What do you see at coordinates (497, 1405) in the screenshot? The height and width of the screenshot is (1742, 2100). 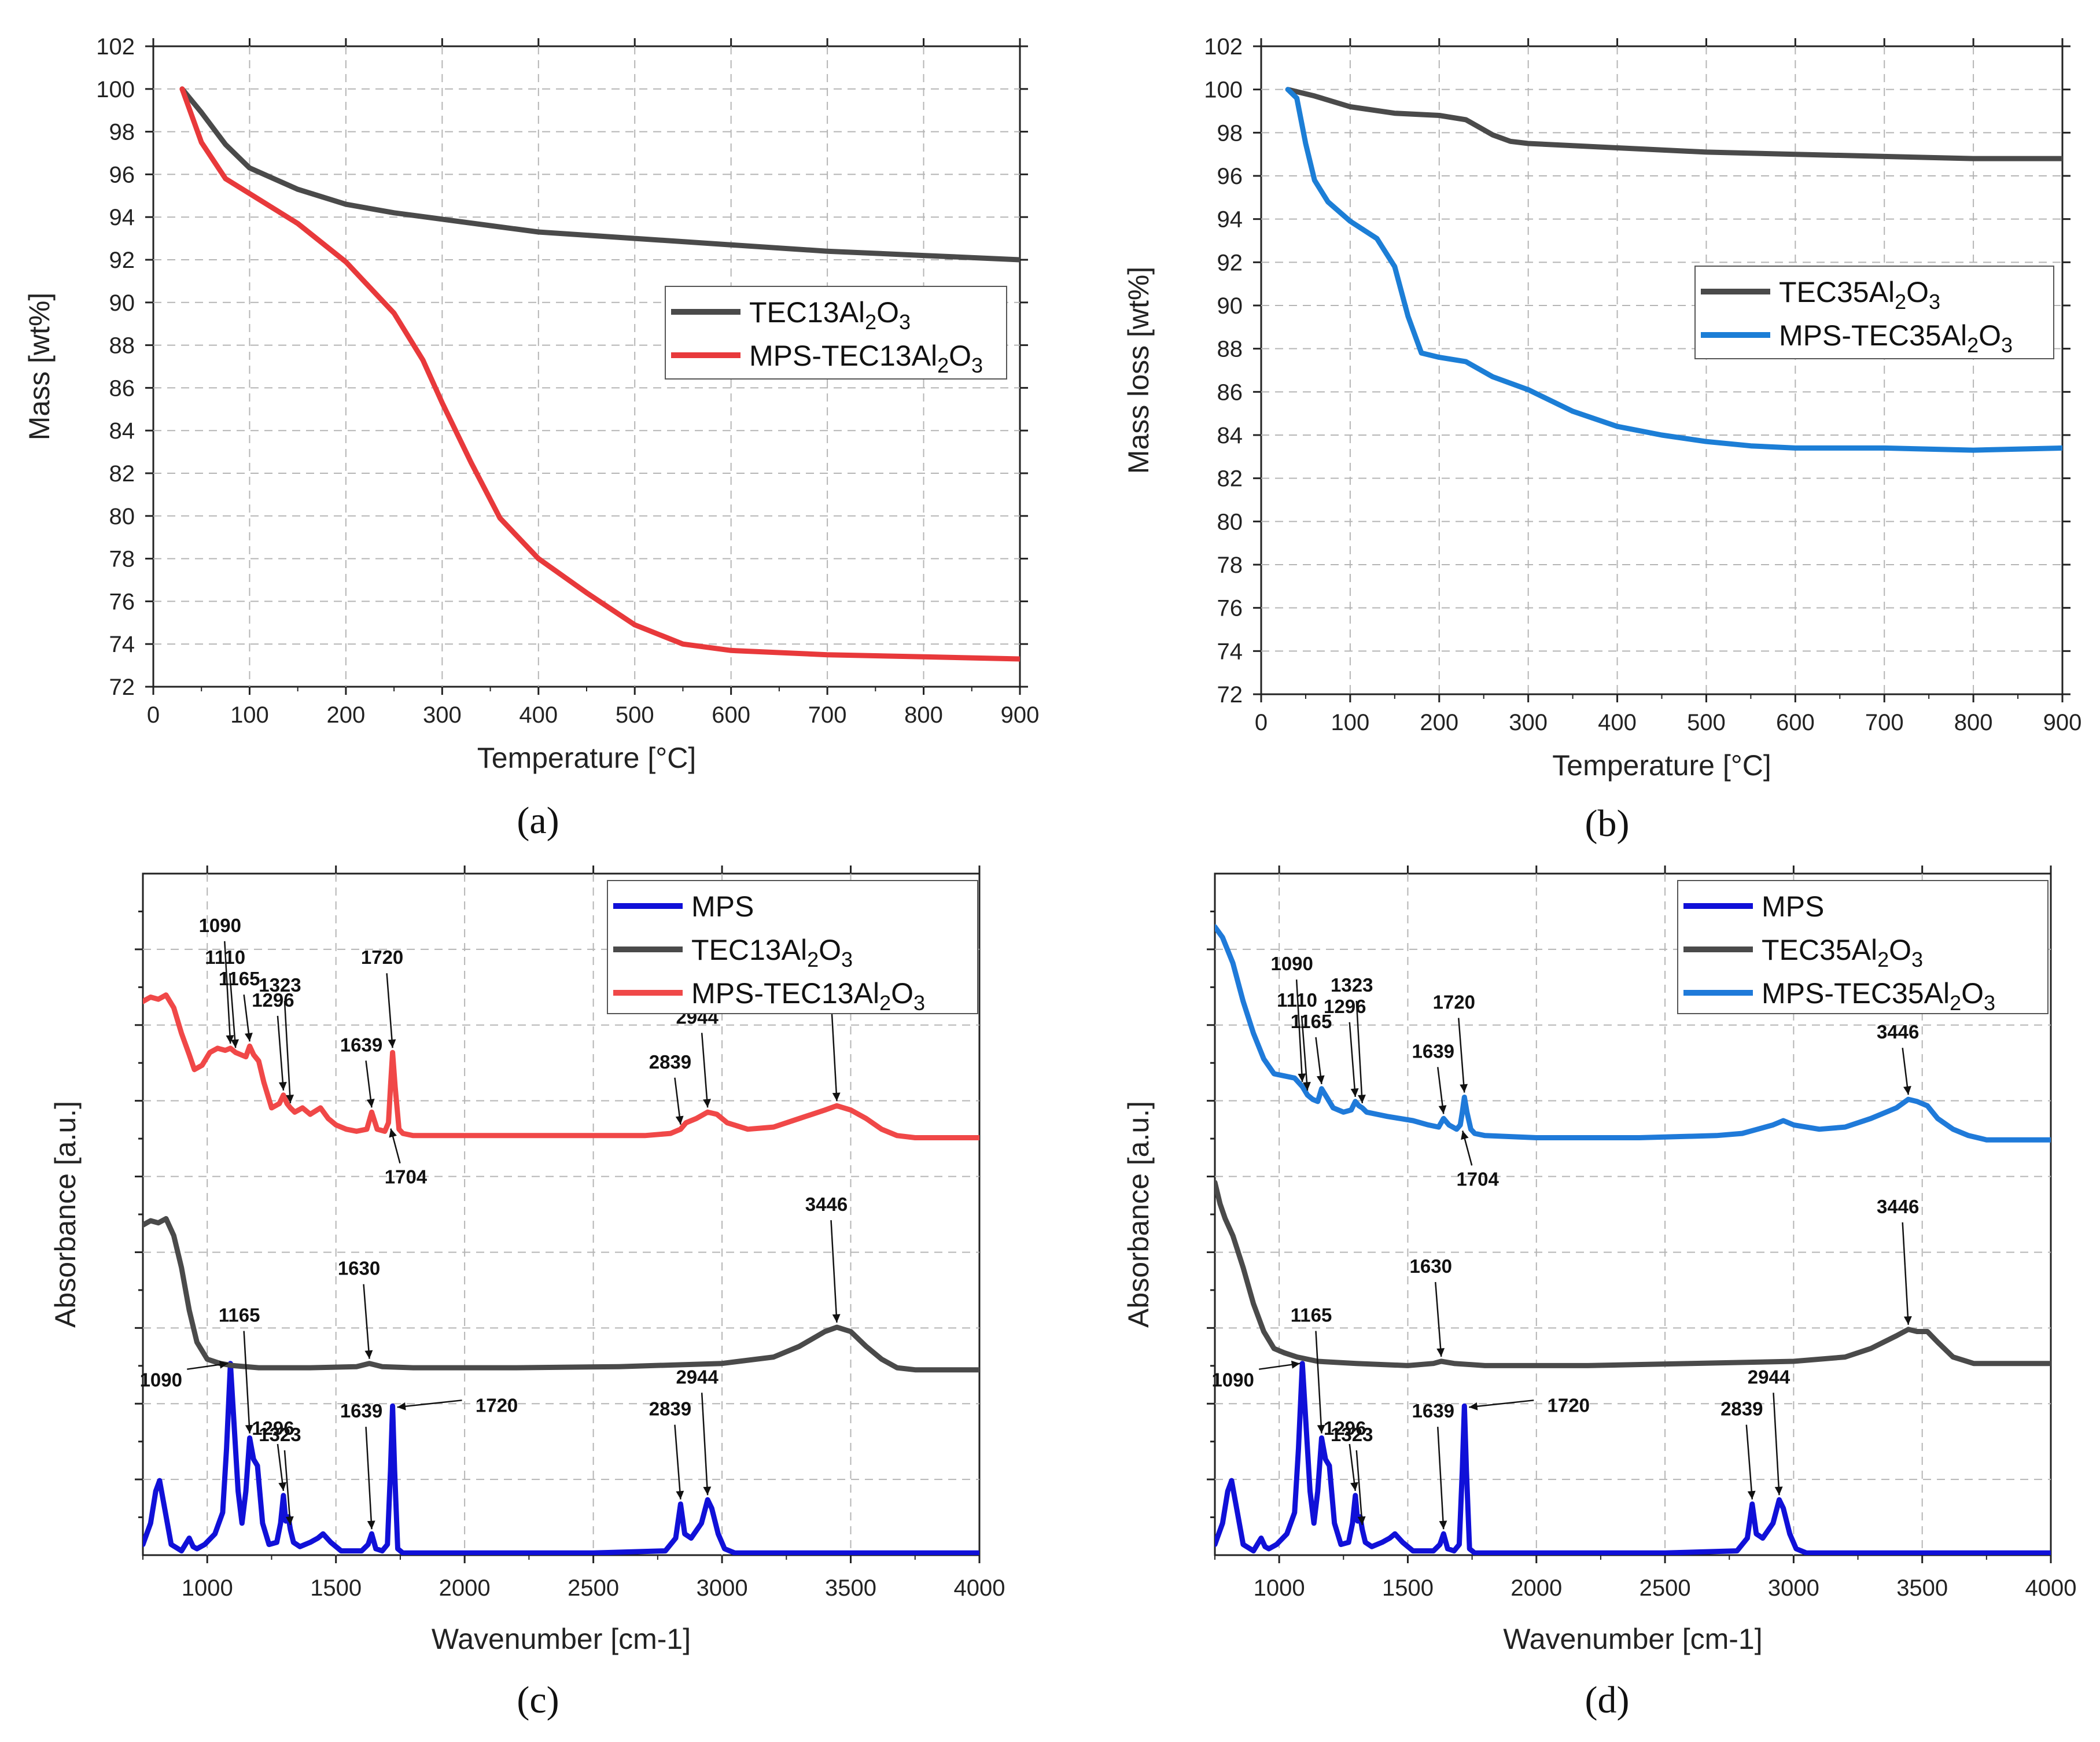 I see `annotation-label-1720: 1720` at bounding box center [497, 1405].